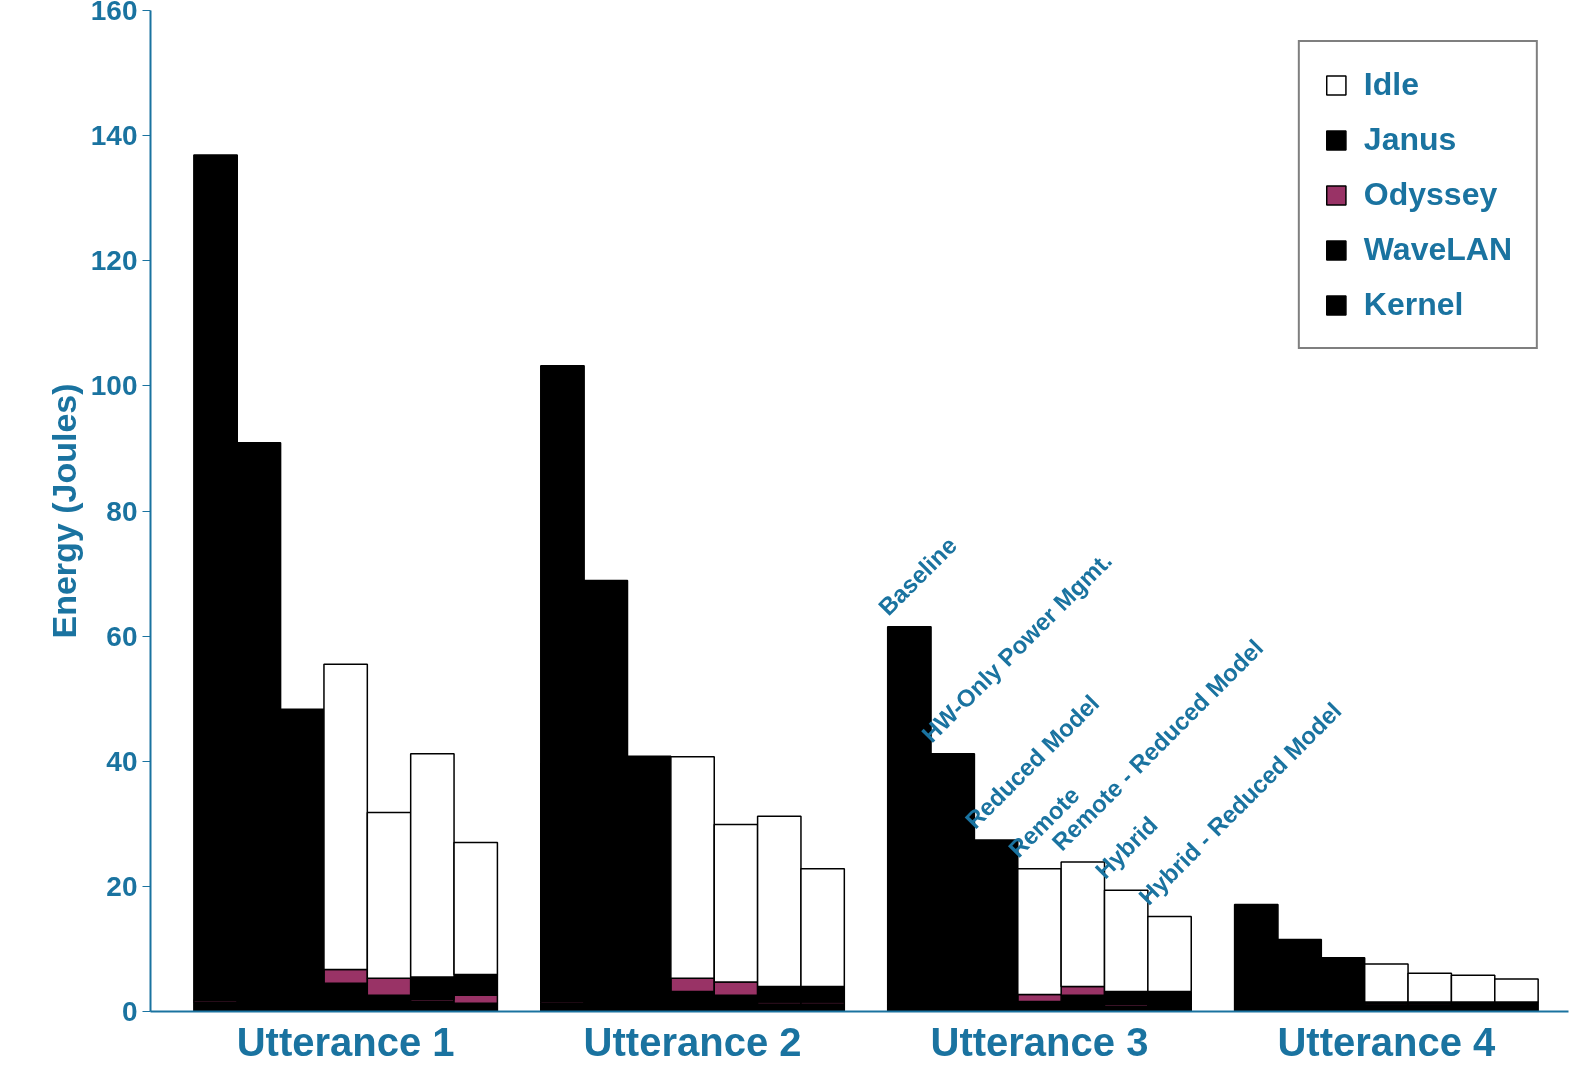  I want to click on y-tick-label: 80, so click(122, 511).